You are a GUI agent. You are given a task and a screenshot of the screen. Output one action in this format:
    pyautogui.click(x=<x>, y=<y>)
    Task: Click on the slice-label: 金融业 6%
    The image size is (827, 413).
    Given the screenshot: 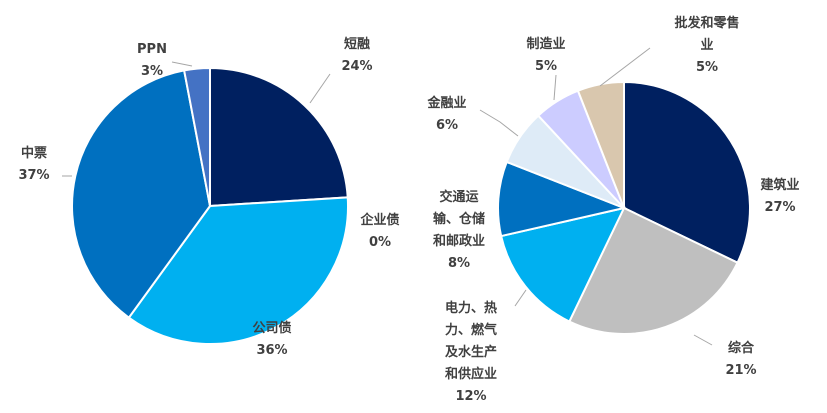 What is the action you would take?
    pyautogui.click(x=446, y=114)
    